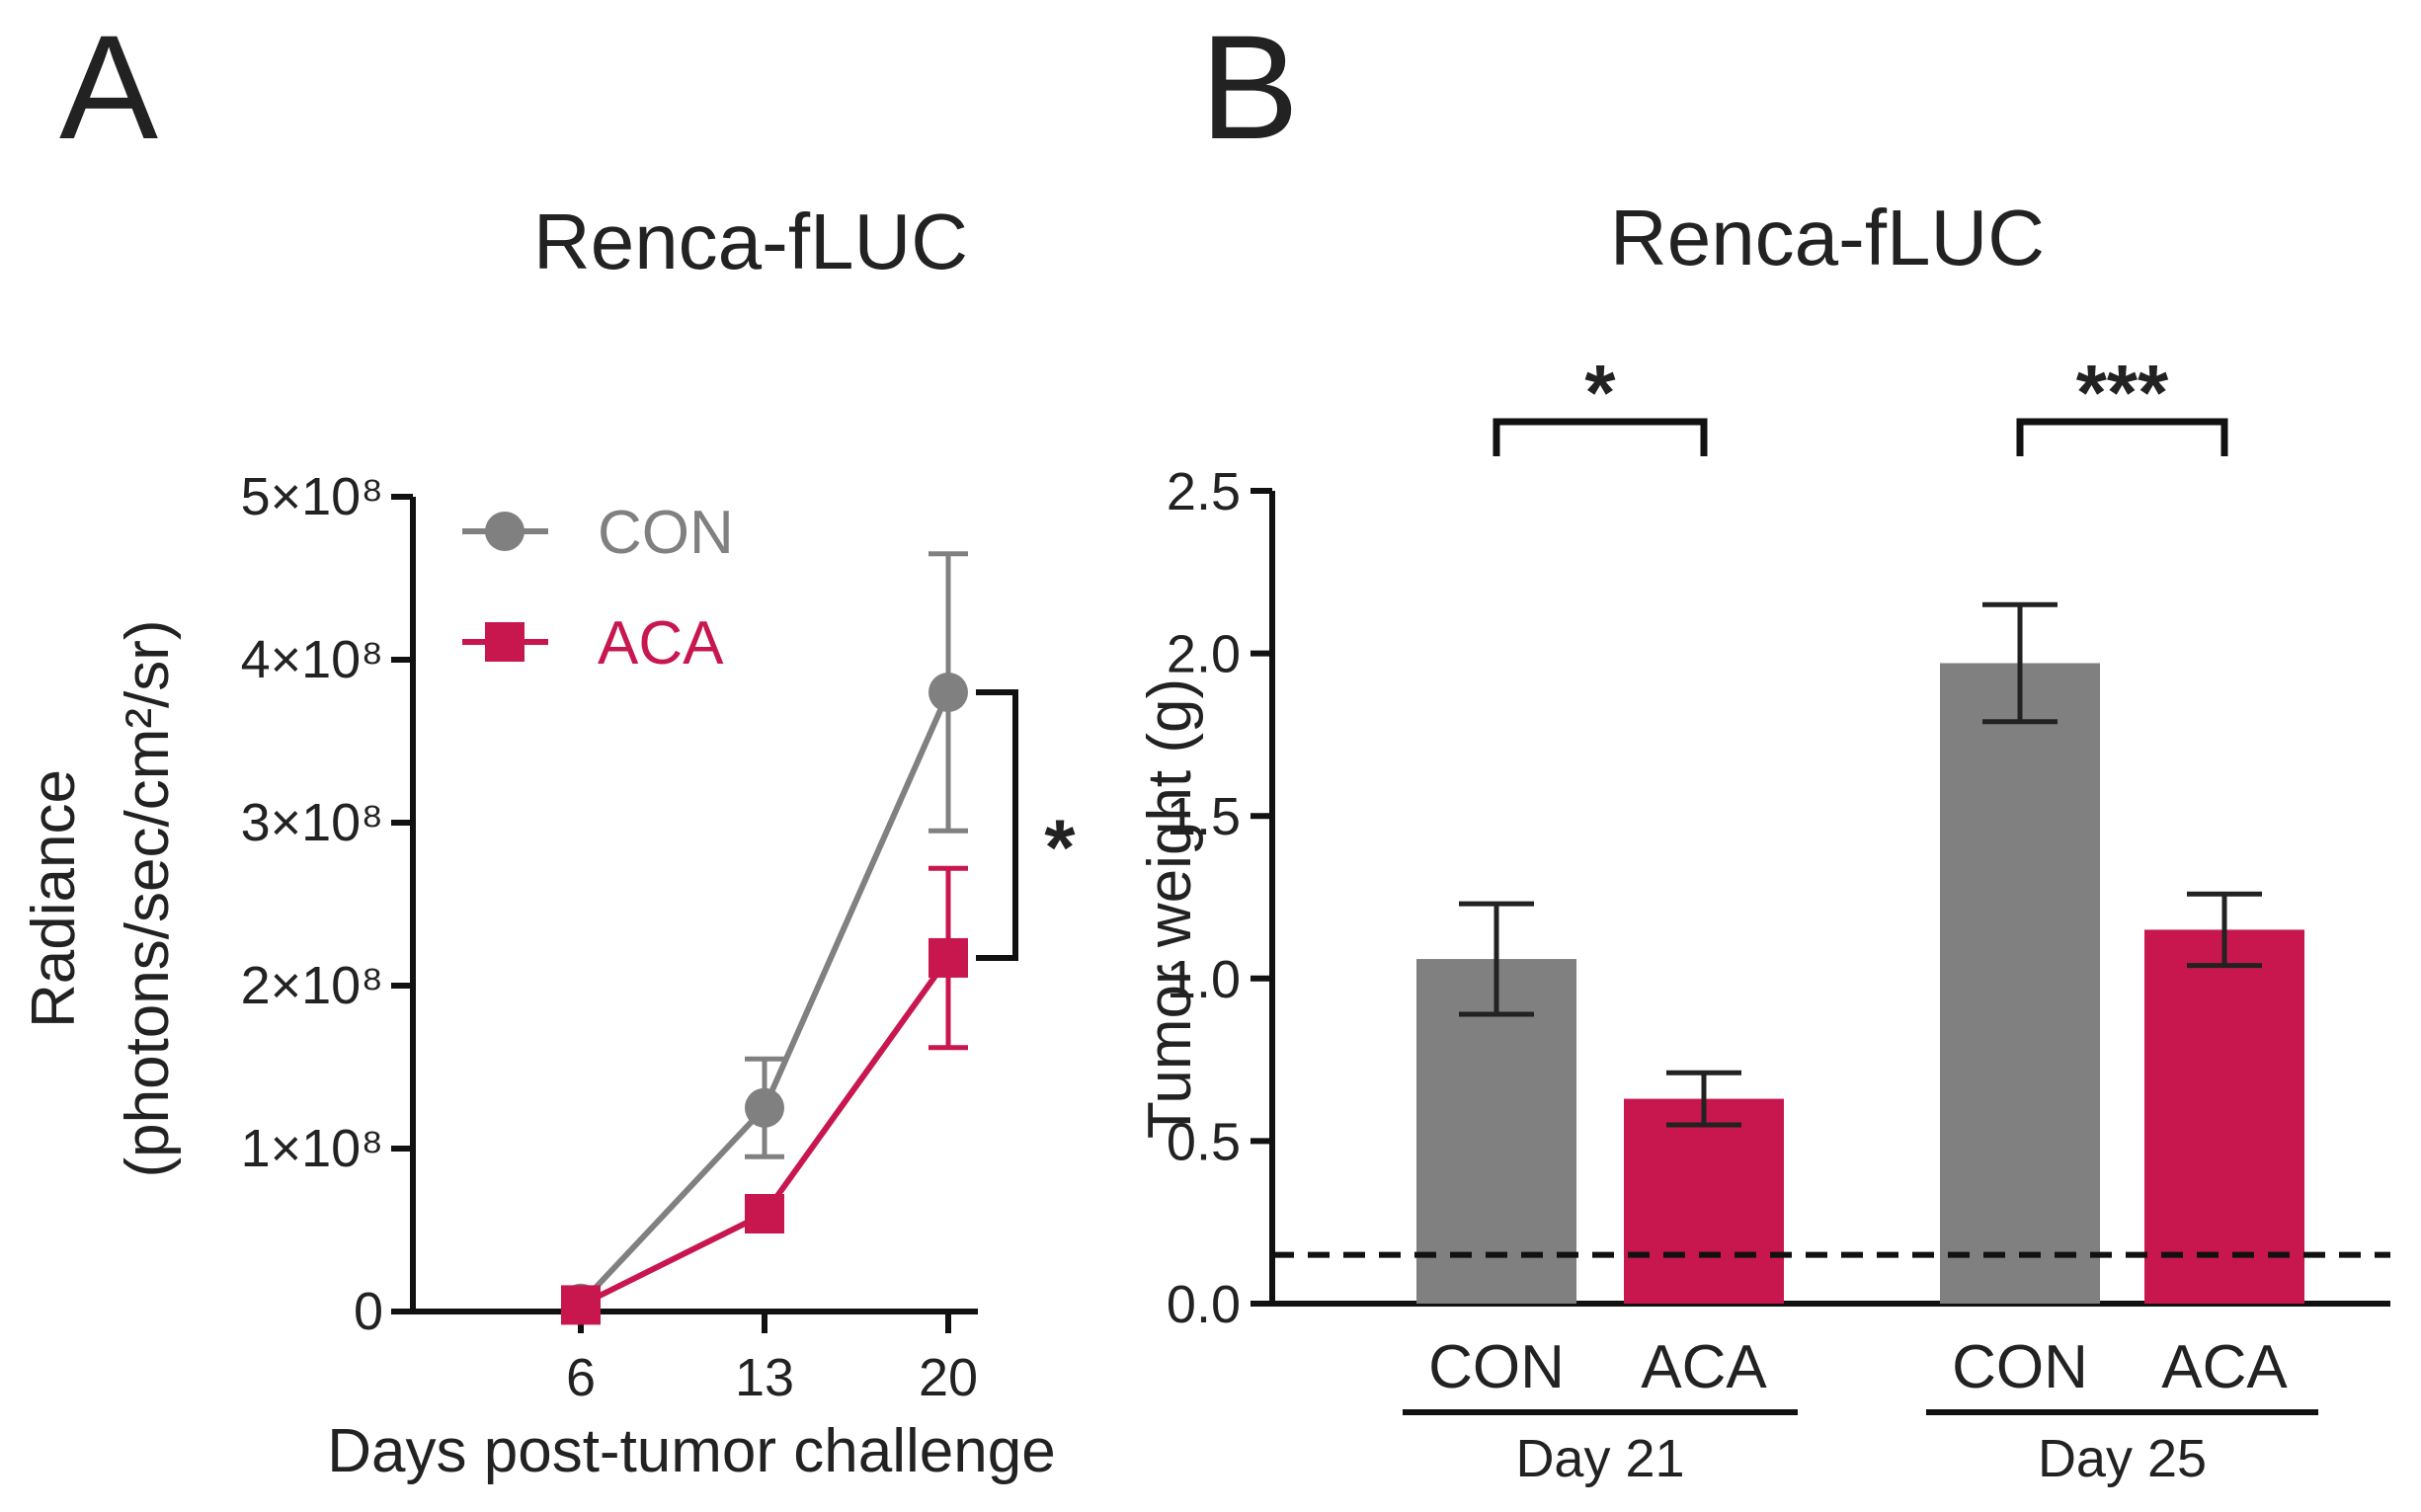 The height and width of the screenshot is (1512, 2421). Describe the element at coordinates (750, 242) in the screenshot. I see `panel-a-title: Renca-fLUC` at that location.